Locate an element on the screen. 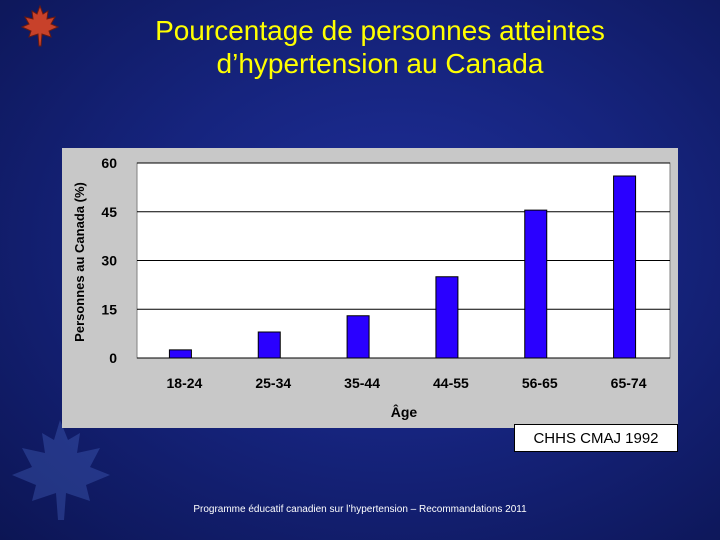 This screenshot has height=540, width=720. x-axis-label: Âge is located at coordinates (404, 411).